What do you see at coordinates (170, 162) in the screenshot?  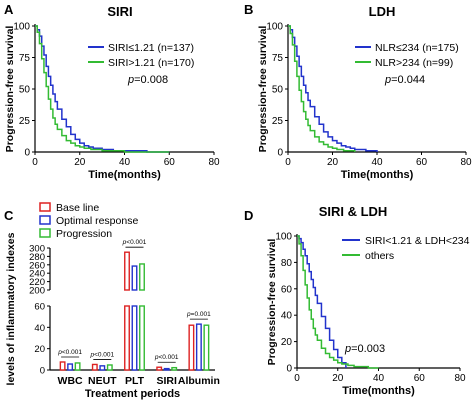 I see `panel-a-x-tick-label: 60` at bounding box center [170, 162].